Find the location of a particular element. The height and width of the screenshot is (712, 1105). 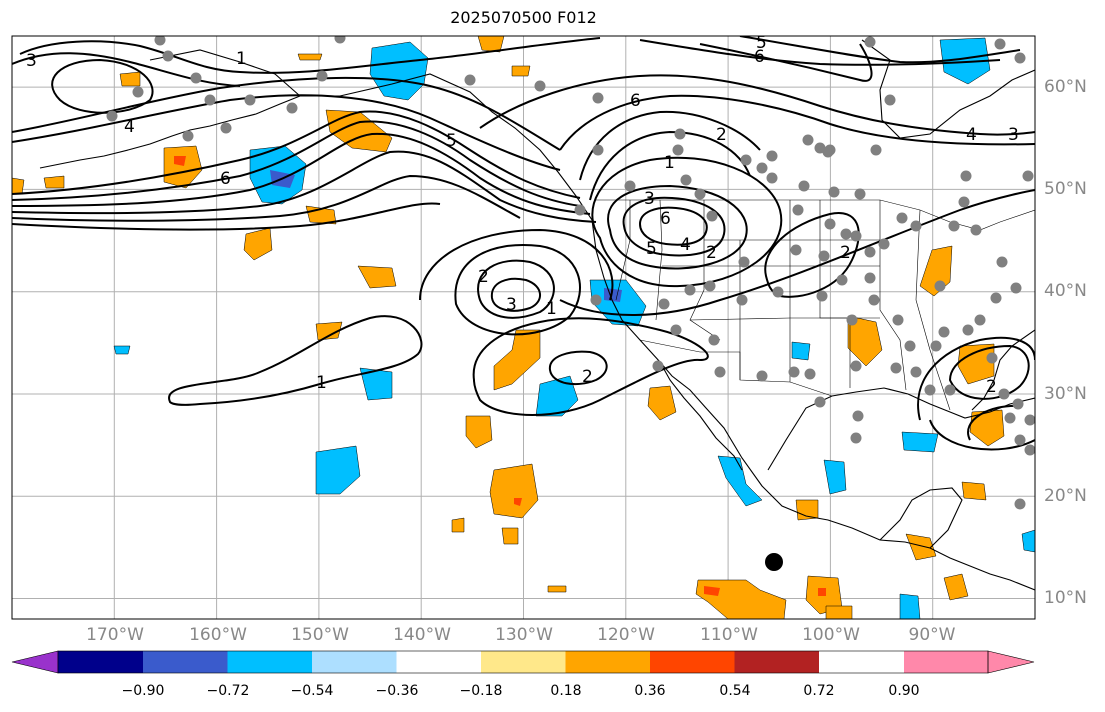

coastline-alaska-peninsula is located at coordinates (170, 132).